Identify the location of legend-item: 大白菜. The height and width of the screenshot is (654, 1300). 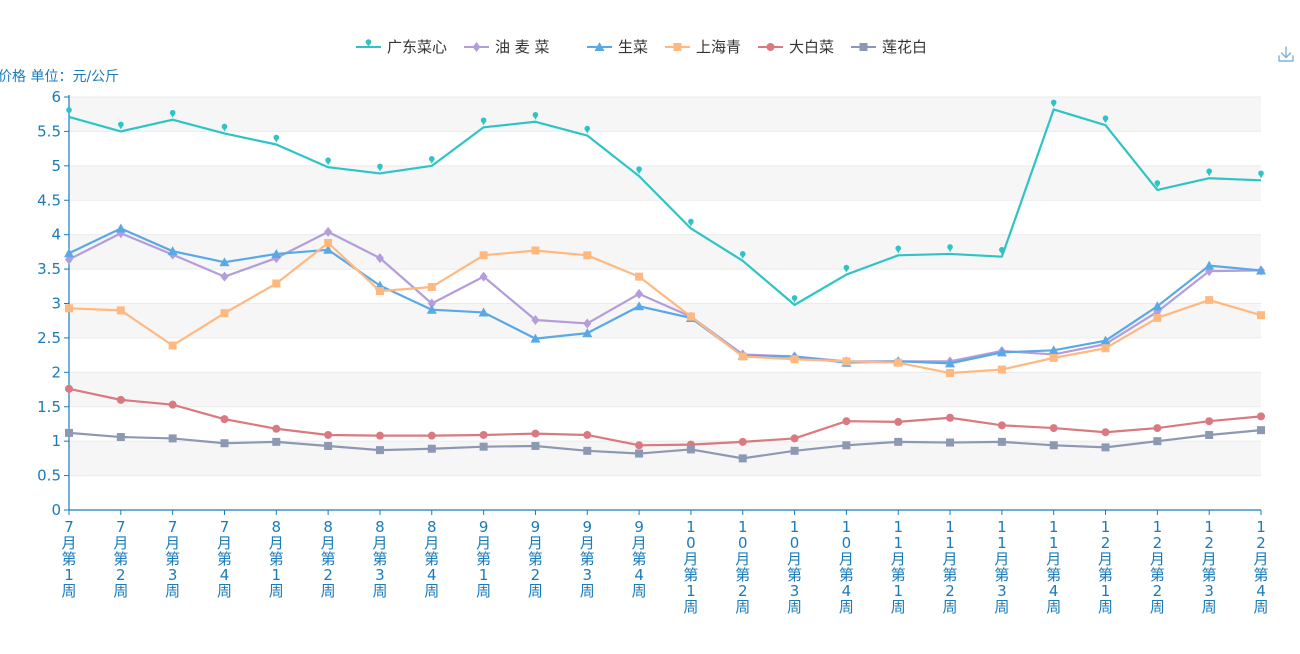
(796, 47).